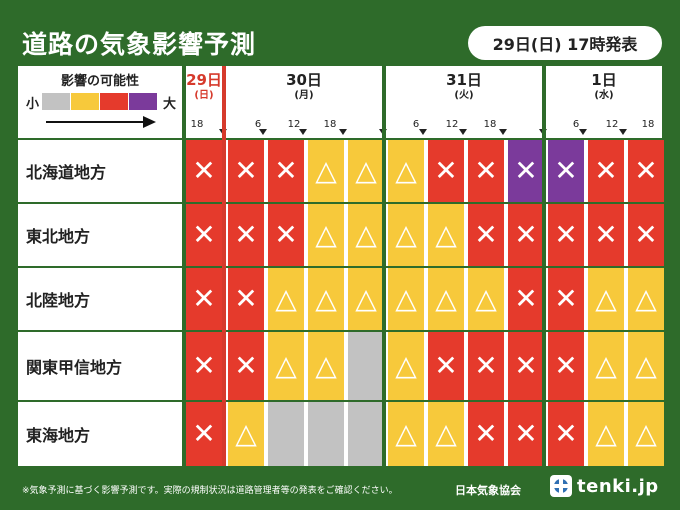 The image size is (680, 510). I want to click on page-title: 道路の気象影響予測, so click(139, 44).